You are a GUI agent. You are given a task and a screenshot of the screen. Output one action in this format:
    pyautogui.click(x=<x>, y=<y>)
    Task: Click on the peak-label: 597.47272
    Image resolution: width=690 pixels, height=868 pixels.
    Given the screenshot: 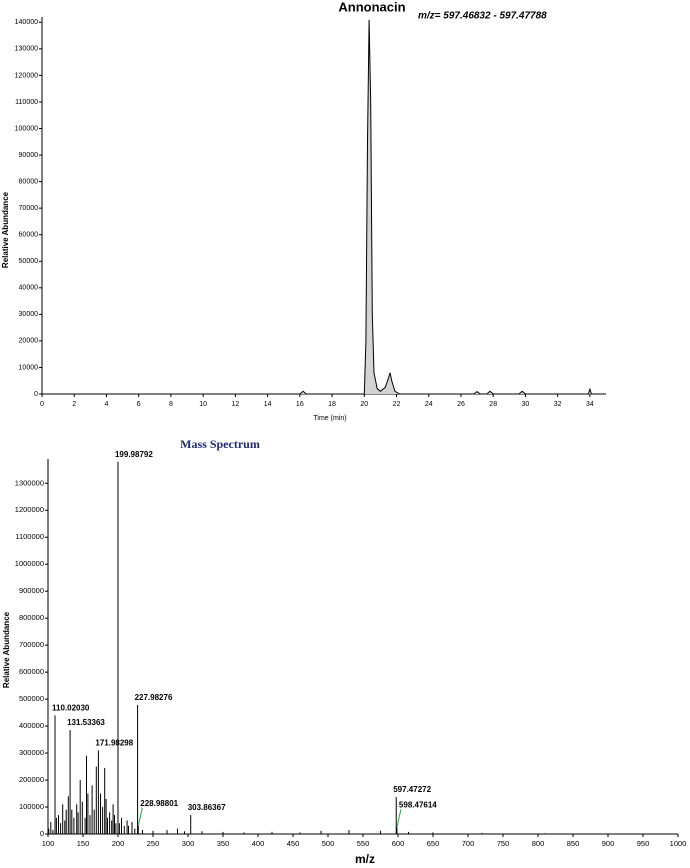 What is the action you would take?
    pyautogui.click(x=412, y=789)
    